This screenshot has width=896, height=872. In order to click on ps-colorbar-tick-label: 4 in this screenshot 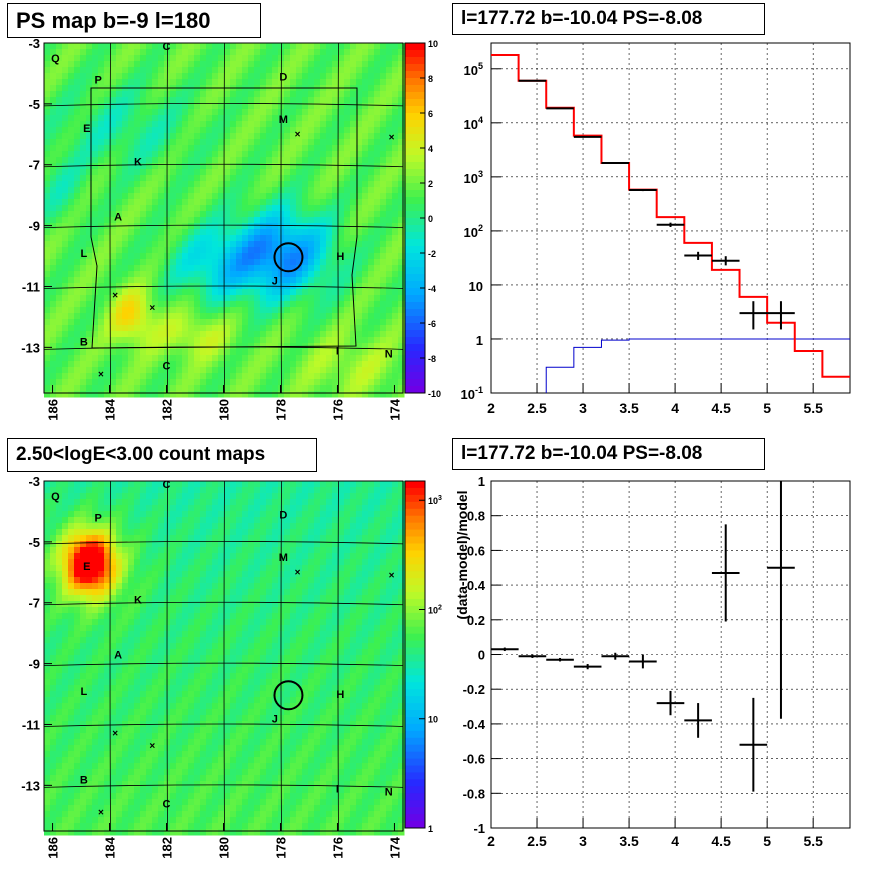, I will do `click(430, 149)`.